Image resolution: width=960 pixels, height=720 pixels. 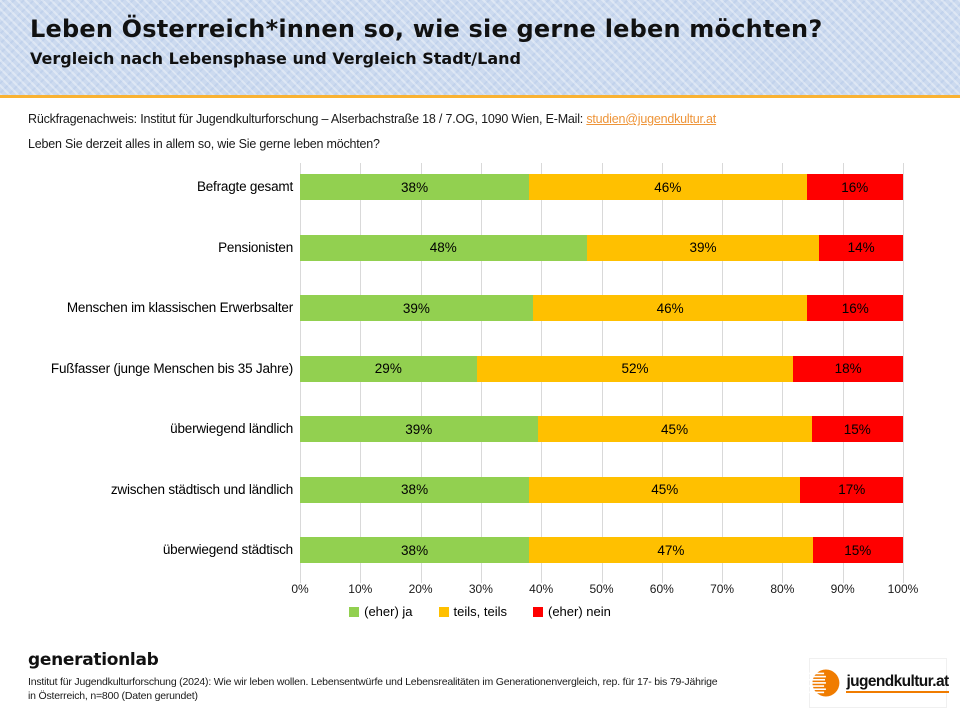 I want to click on x-axis-tick-label: 20%, so click(x=420, y=589).